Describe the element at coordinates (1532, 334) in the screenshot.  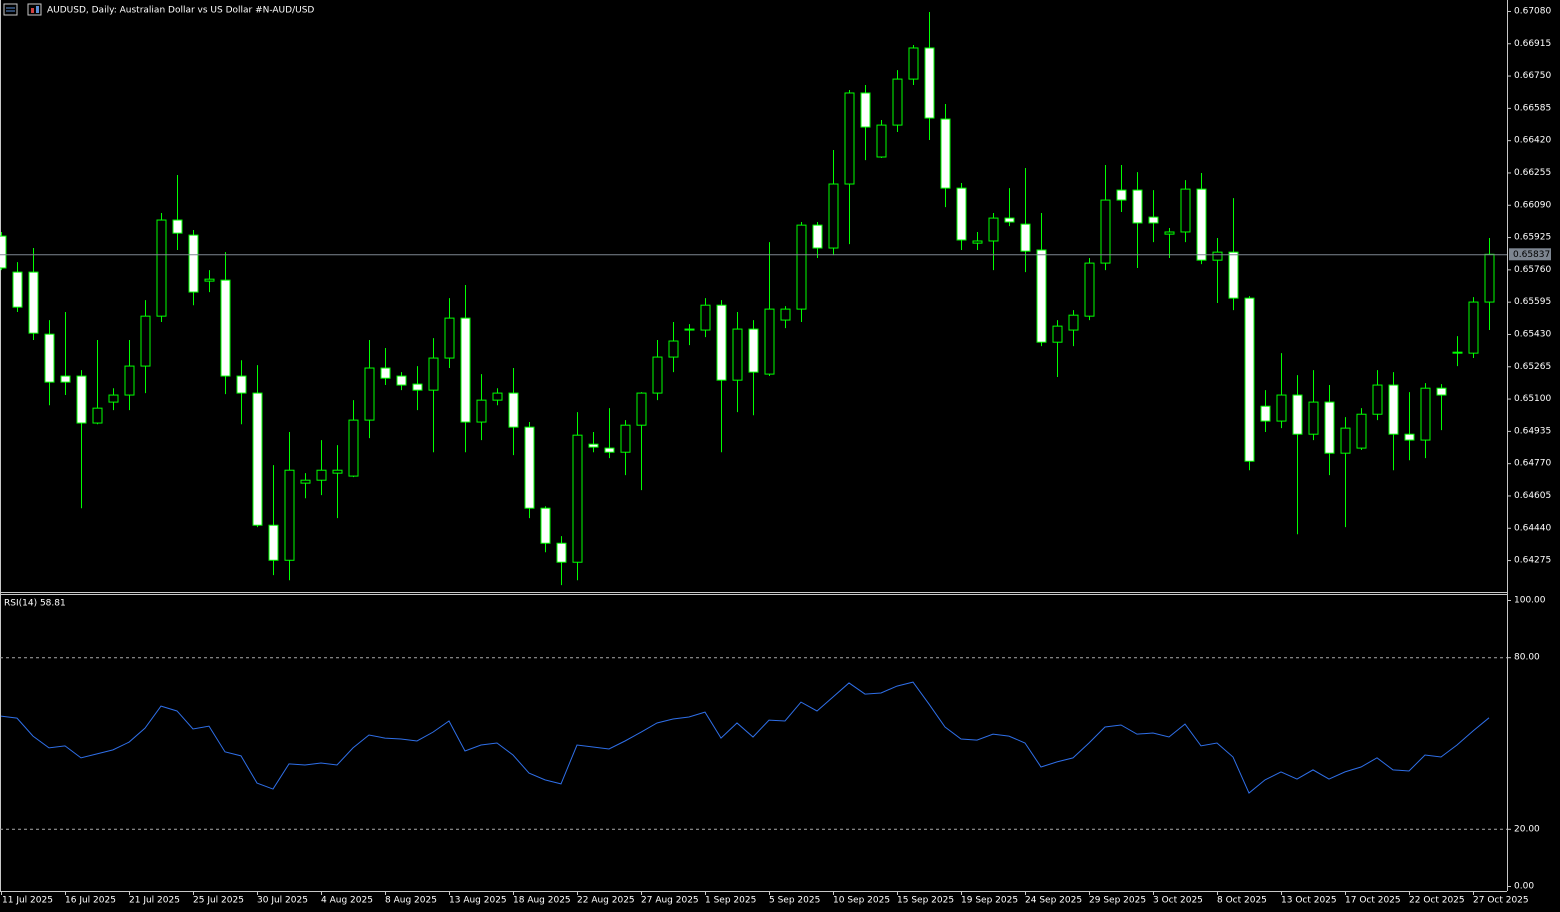
I see `y-tick-label: 0.65430` at that location.